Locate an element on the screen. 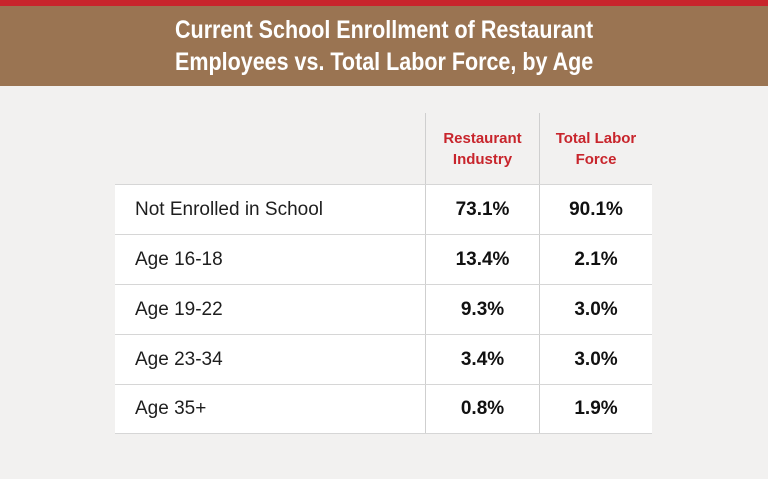  header-empty-cell is located at coordinates (270, 148).